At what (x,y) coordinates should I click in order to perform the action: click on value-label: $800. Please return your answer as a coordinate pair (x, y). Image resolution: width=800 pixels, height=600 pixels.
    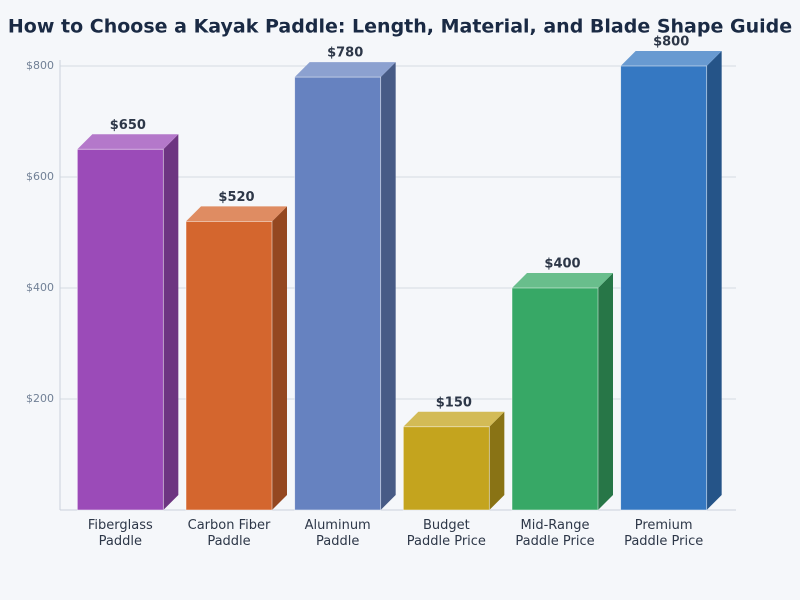
    Looking at the image, I should click on (671, 42).